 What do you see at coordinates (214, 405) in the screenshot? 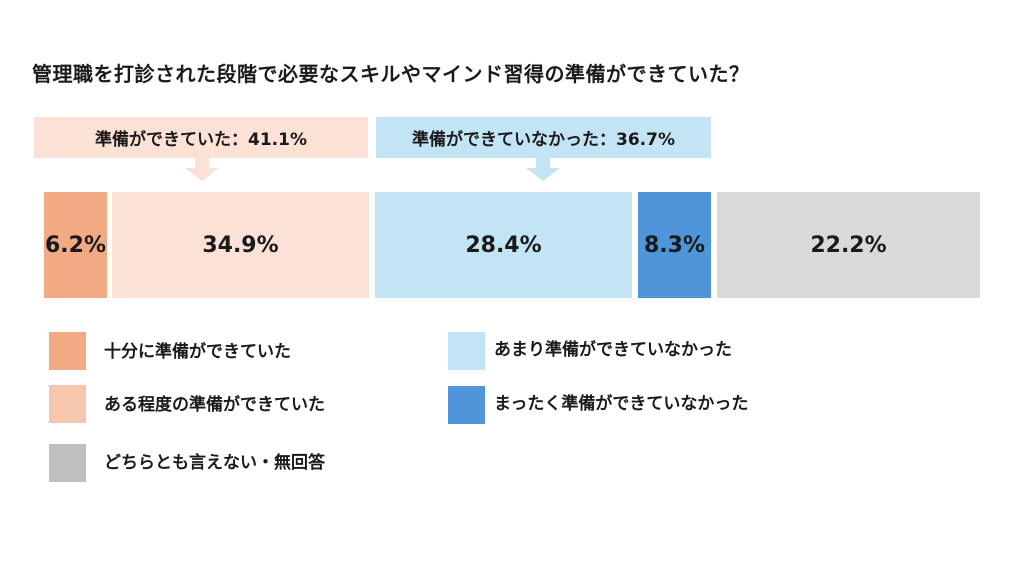
I see `legend-label-somewhat-prepared: ある程度の準備ができていた` at bounding box center [214, 405].